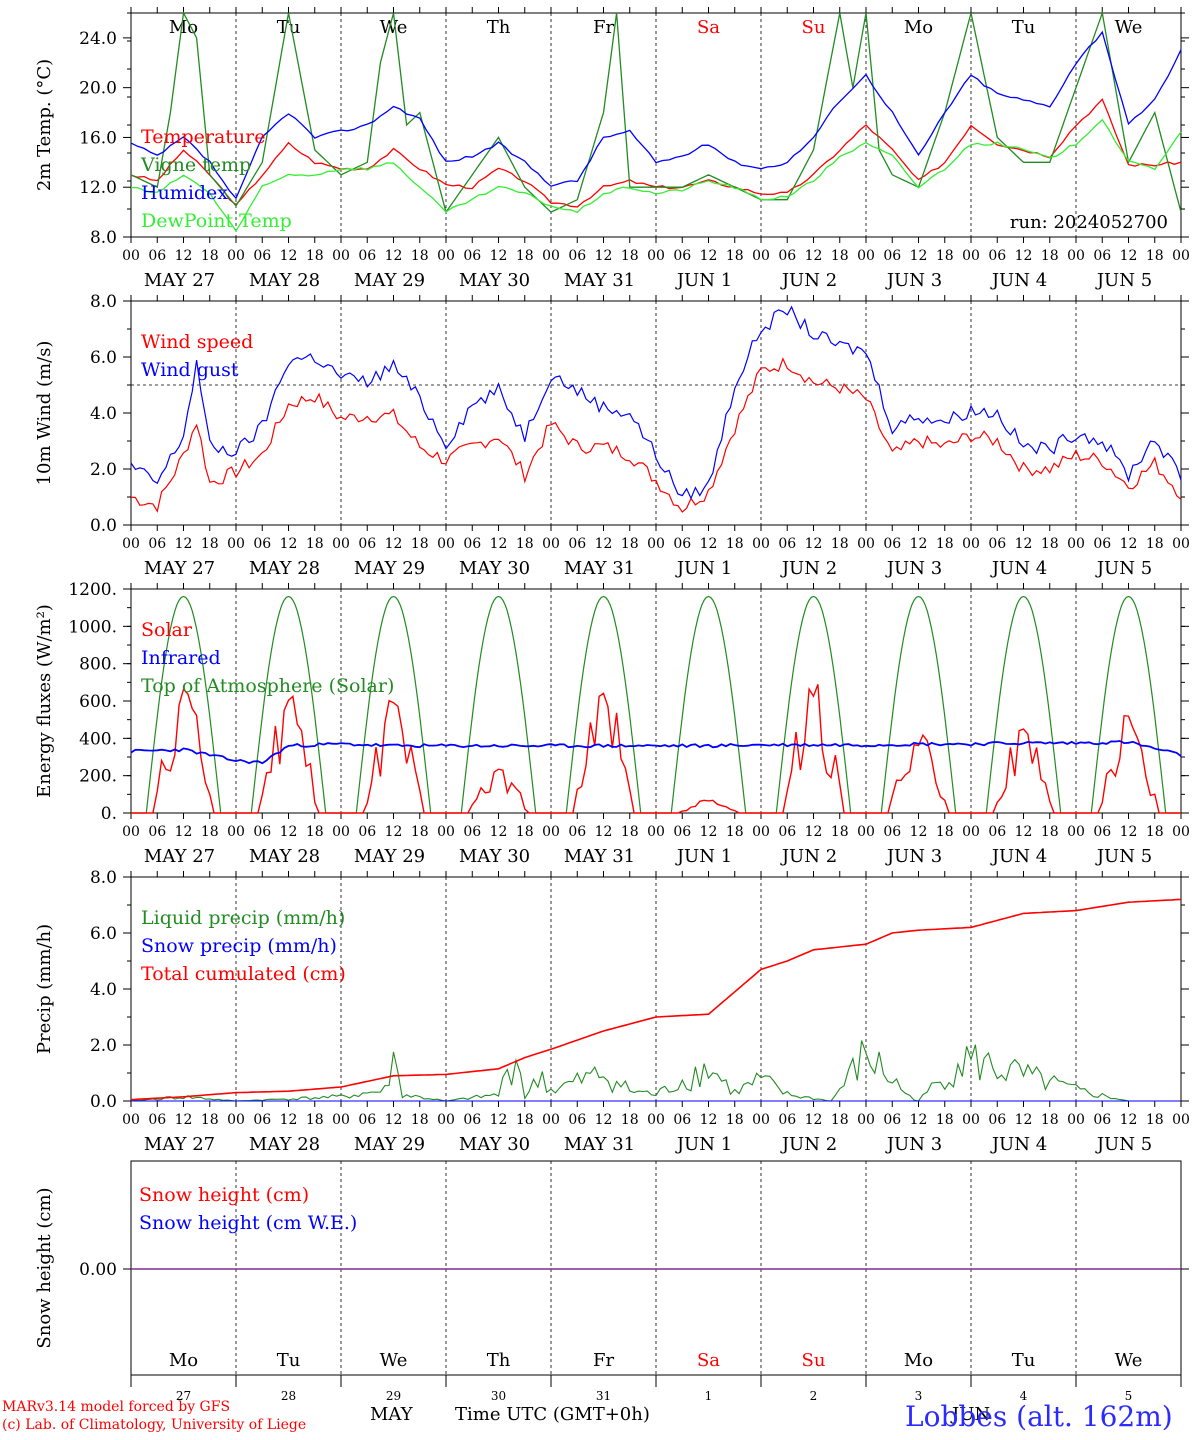  Describe the element at coordinates (44, 413) in the screenshot. I see `y-axis-label: 10m Wind (m/s)` at that location.